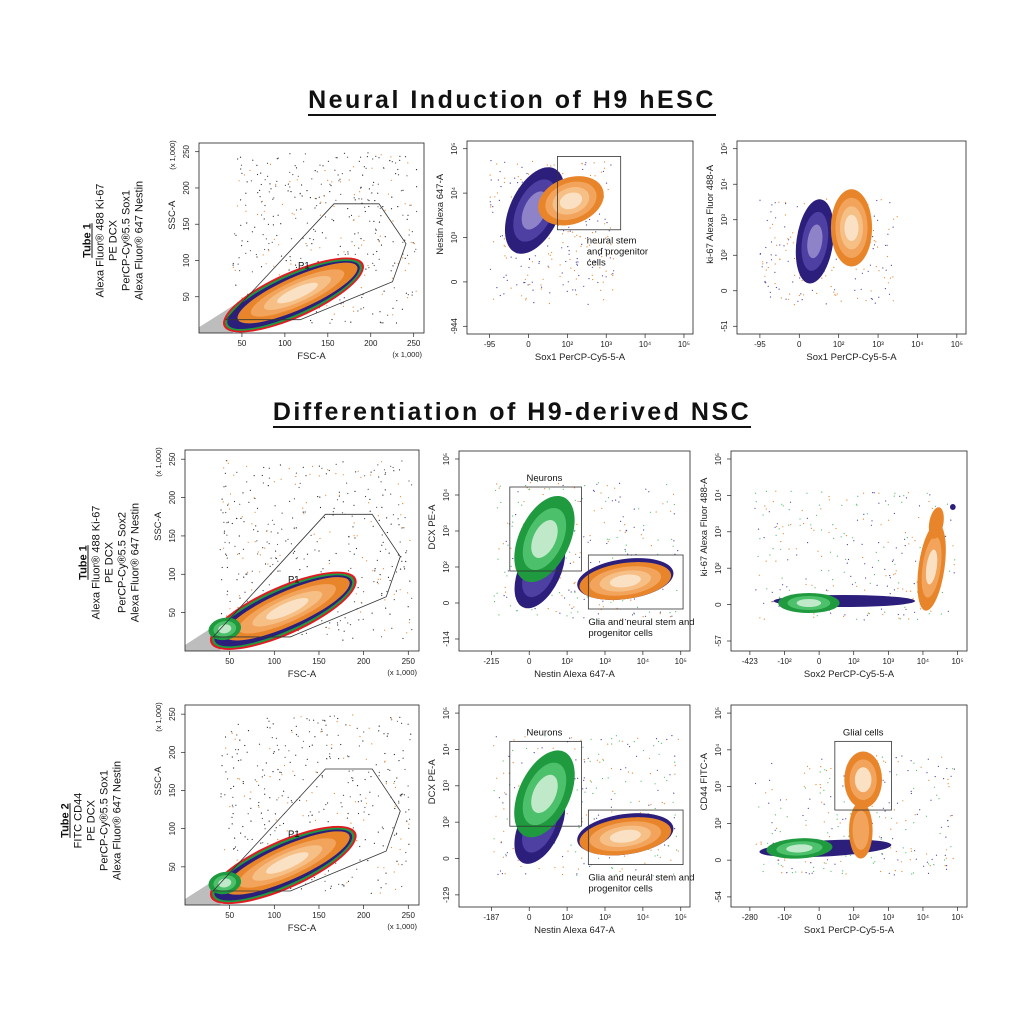  Describe the element at coordinates (158, 462) in the screenshot. I see `y-multiplier: (x 1,000)` at that location.